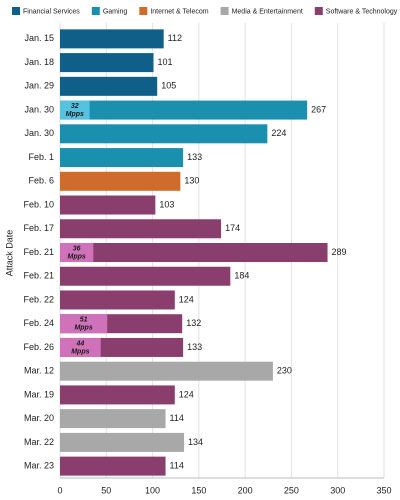 Image resolution: width=400 pixels, height=500 pixels. What do you see at coordinates (38, 323) in the screenshot?
I see `y-tick-label: Feb. 24` at bounding box center [38, 323].